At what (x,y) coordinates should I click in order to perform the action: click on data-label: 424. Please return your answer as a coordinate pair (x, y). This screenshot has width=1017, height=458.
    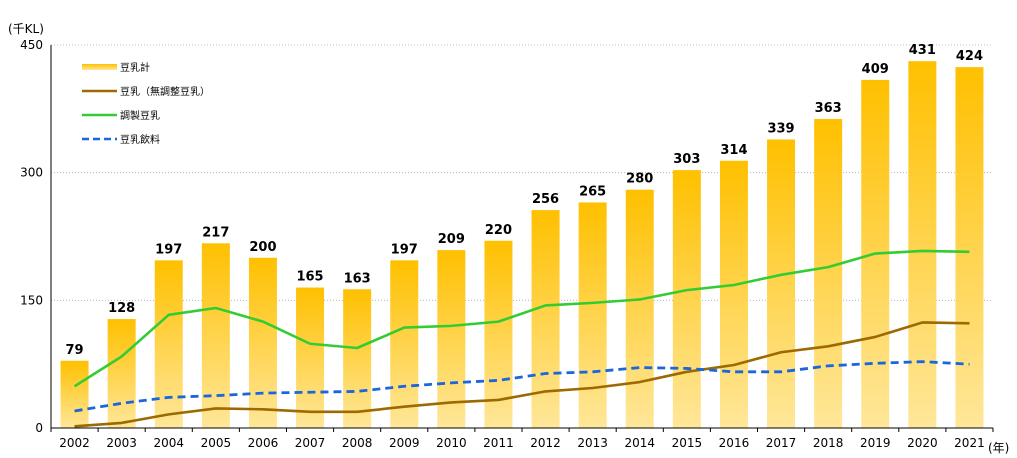
    Looking at the image, I should click on (969, 56).